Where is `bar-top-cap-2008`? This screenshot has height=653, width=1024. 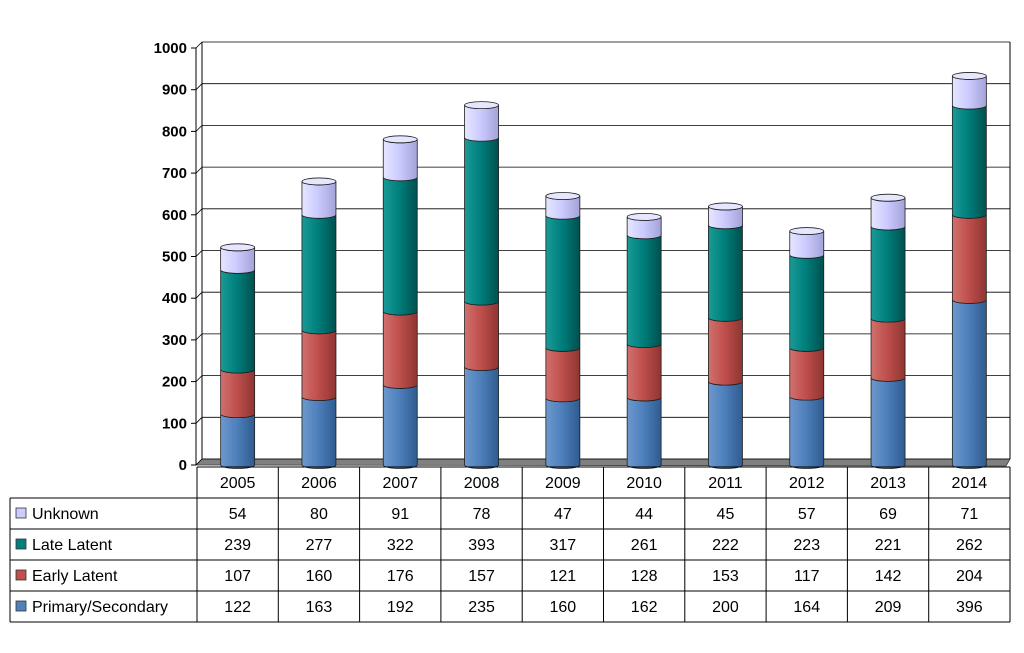
bar-top-cap-2008 is located at coordinates (481, 105).